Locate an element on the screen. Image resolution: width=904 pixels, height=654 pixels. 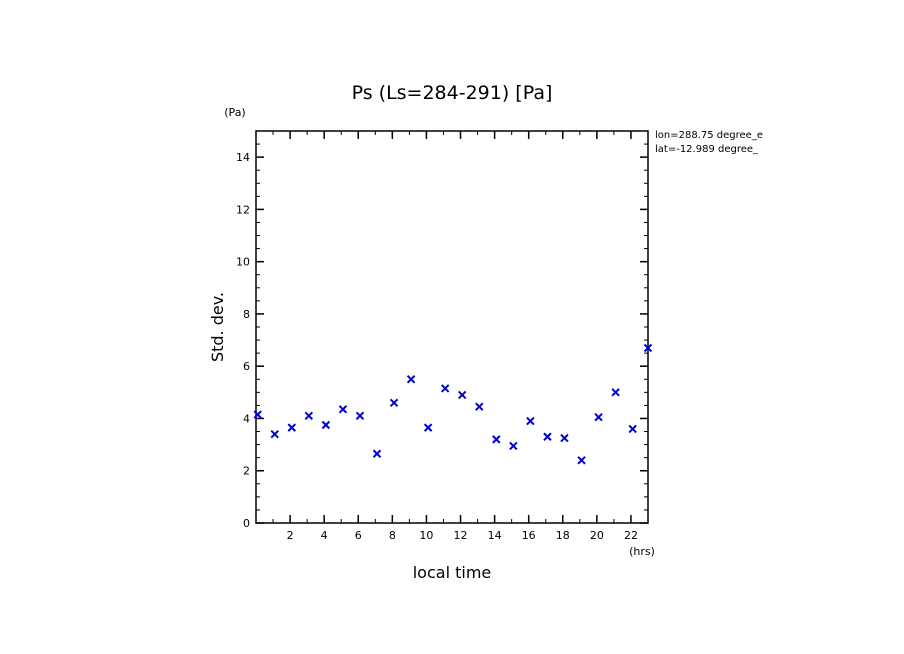
x-tick-label: 14 is located at coordinates (495, 535).